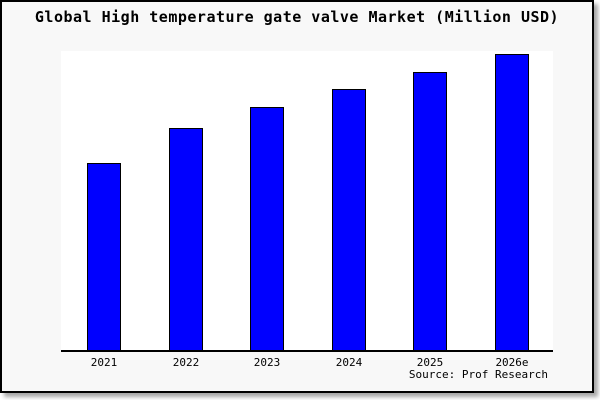 The height and width of the screenshot is (400, 600). Describe the element at coordinates (104, 362) in the screenshot. I see `x-tick-label-2021: 2021` at that location.